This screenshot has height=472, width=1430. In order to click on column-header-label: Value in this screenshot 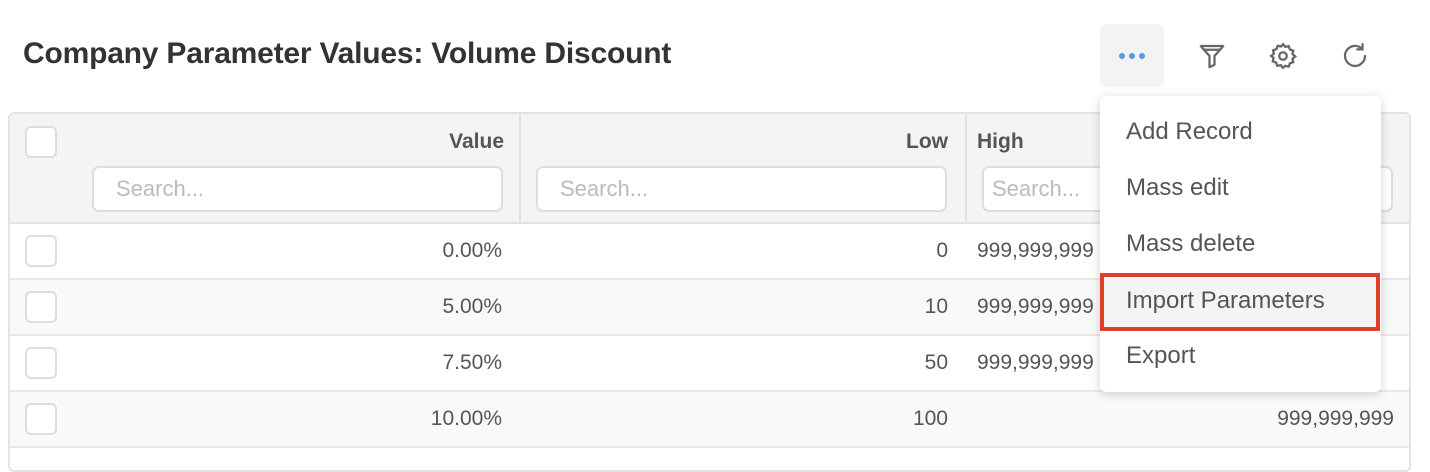, I will do `click(476, 141)`.